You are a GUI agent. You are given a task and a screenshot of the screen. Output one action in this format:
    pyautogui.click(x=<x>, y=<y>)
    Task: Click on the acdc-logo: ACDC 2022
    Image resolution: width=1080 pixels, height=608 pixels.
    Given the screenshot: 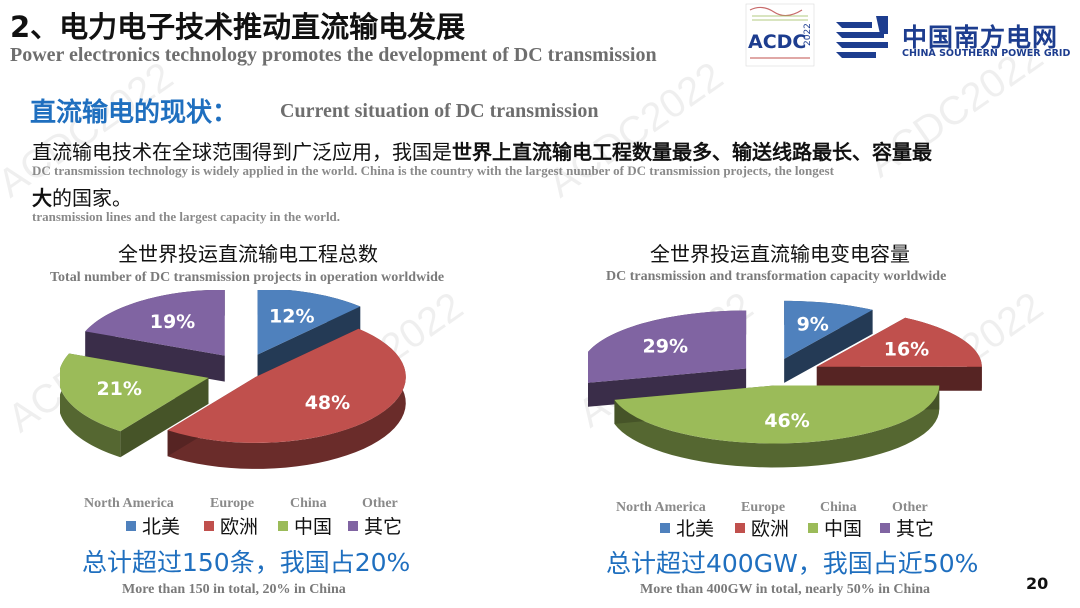 What is the action you would take?
    pyautogui.click(x=780, y=35)
    